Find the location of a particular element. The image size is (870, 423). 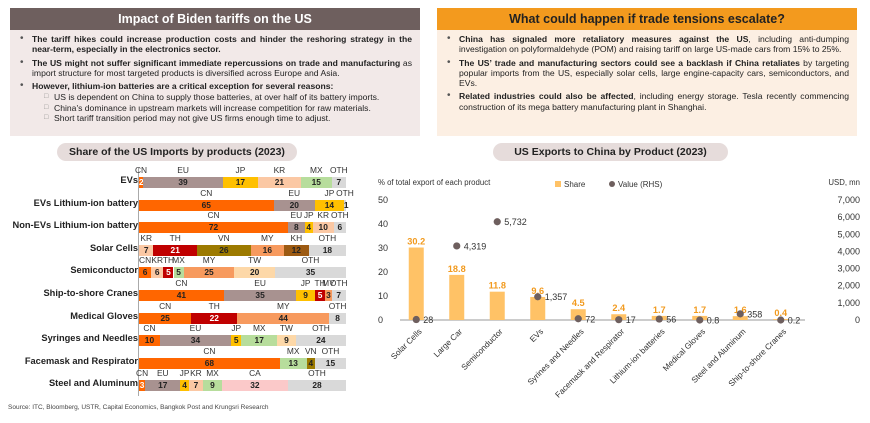

bar-segment-tw: 9 is located at coordinates (286, 341).